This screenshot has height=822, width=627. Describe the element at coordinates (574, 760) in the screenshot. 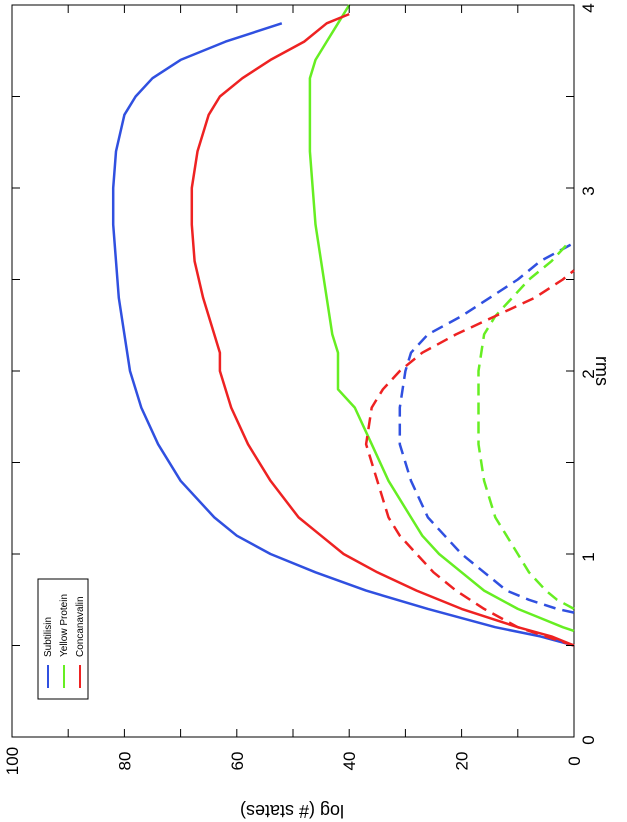

I see `y-tick-label: 0` at that location.